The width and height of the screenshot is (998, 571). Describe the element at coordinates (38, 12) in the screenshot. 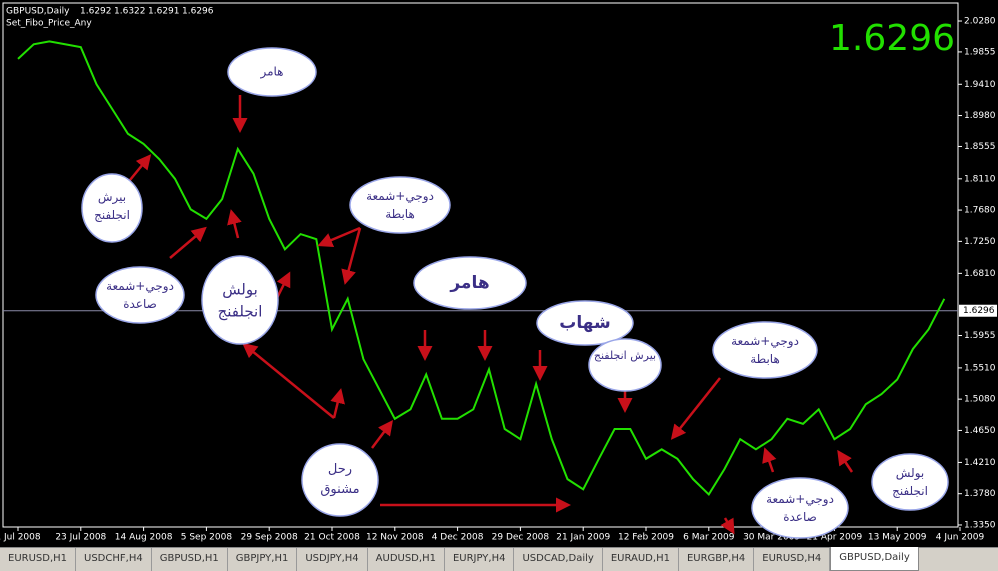

I see `symbol: GBPUSD,Daily` at that location.